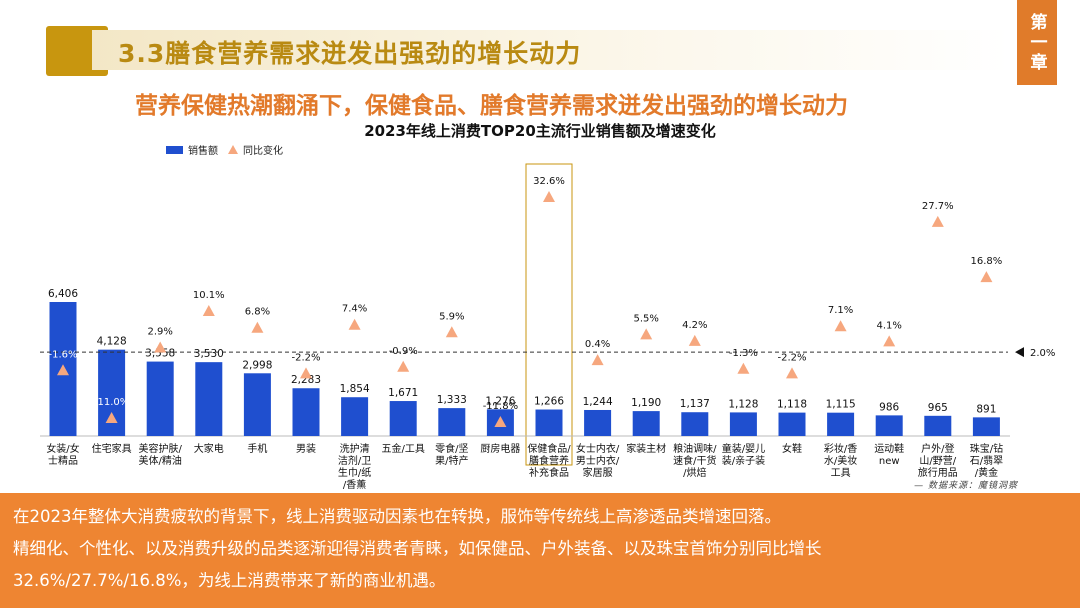 The width and height of the screenshot is (1080, 608). What do you see at coordinates (792, 405) in the screenshot?
I see `bar-value-label: 1,118` at bounding box center [792, 405].